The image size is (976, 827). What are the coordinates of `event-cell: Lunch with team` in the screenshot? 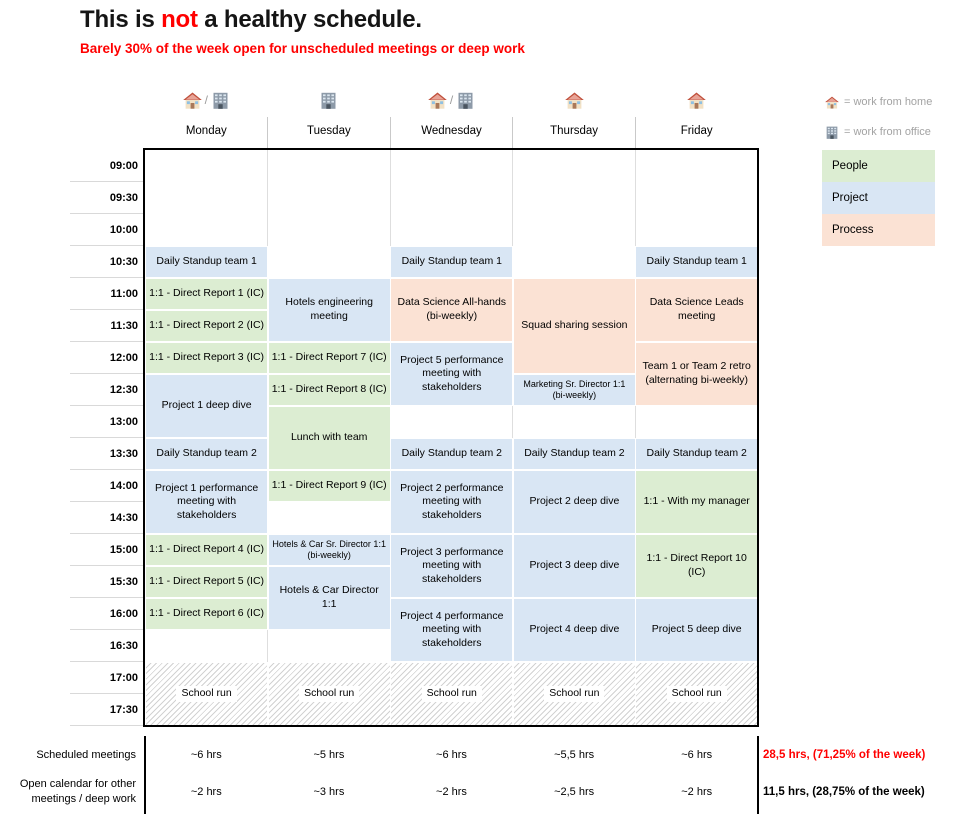 It's located at (329, 438).